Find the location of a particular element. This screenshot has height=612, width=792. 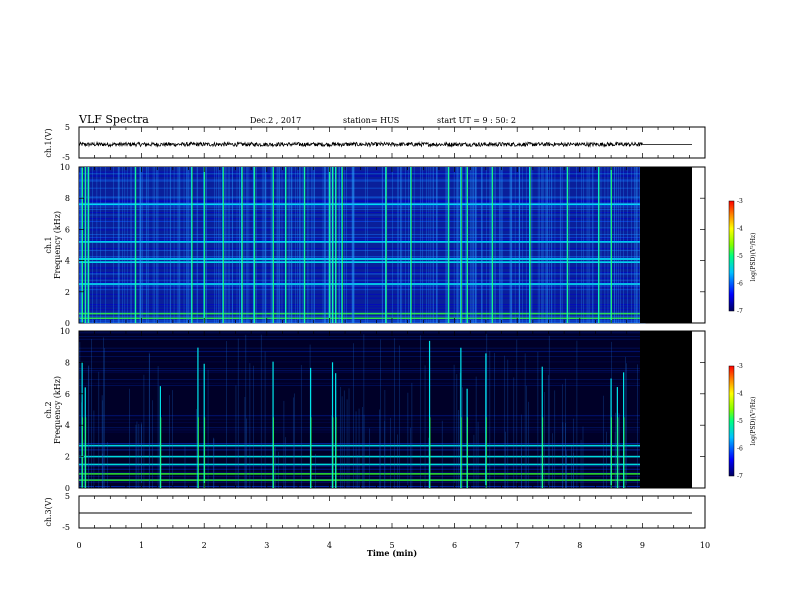

x-tick-label: 5 is located at coordinates (391, 545).